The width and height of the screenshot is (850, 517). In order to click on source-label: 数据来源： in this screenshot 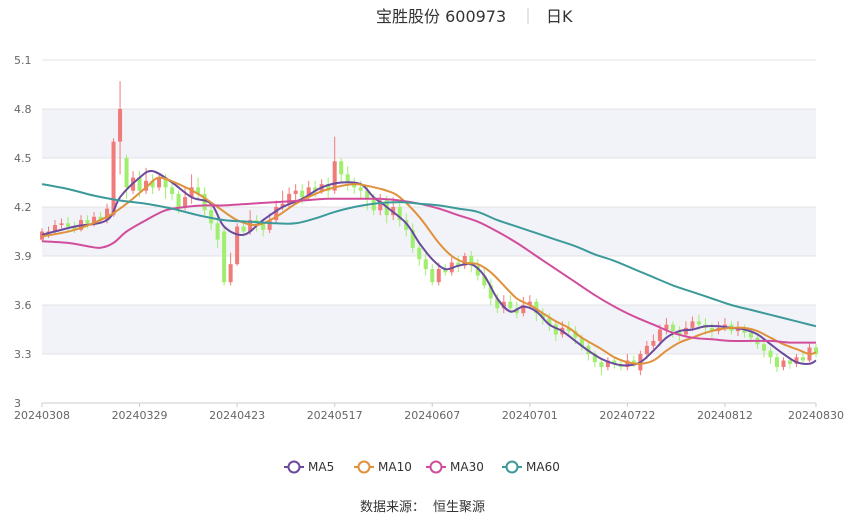, I will do `click(392, 507)`.